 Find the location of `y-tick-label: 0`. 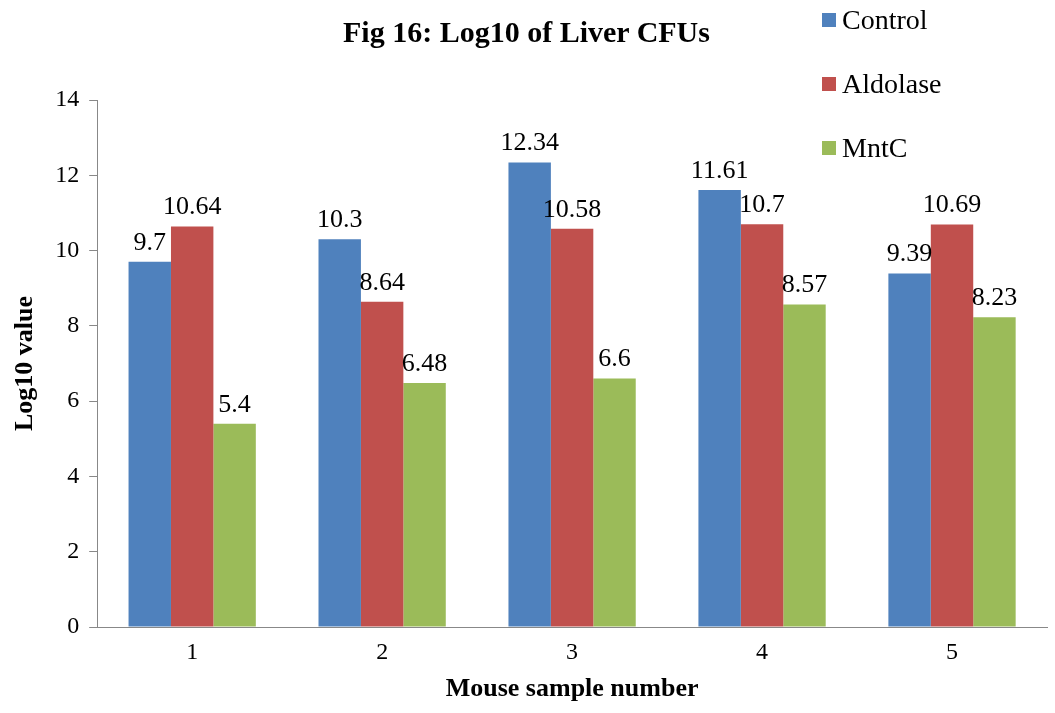

y-tick-label: 0 is located at coordinates (73, 625).